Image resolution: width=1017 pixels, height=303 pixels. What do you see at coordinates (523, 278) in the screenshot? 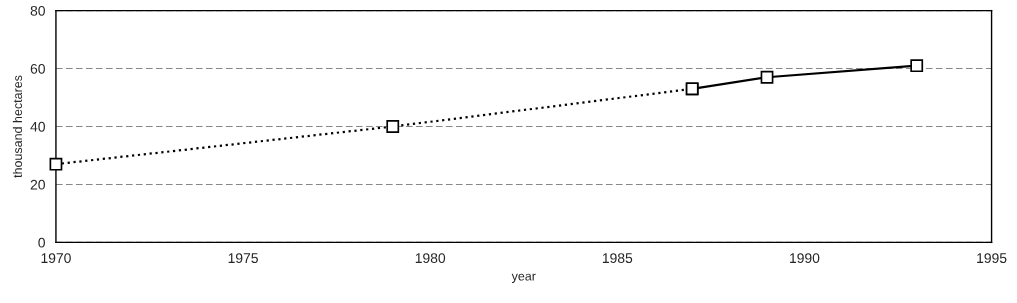
I see `x-axis-title: year` at bounding box center [523, 278].